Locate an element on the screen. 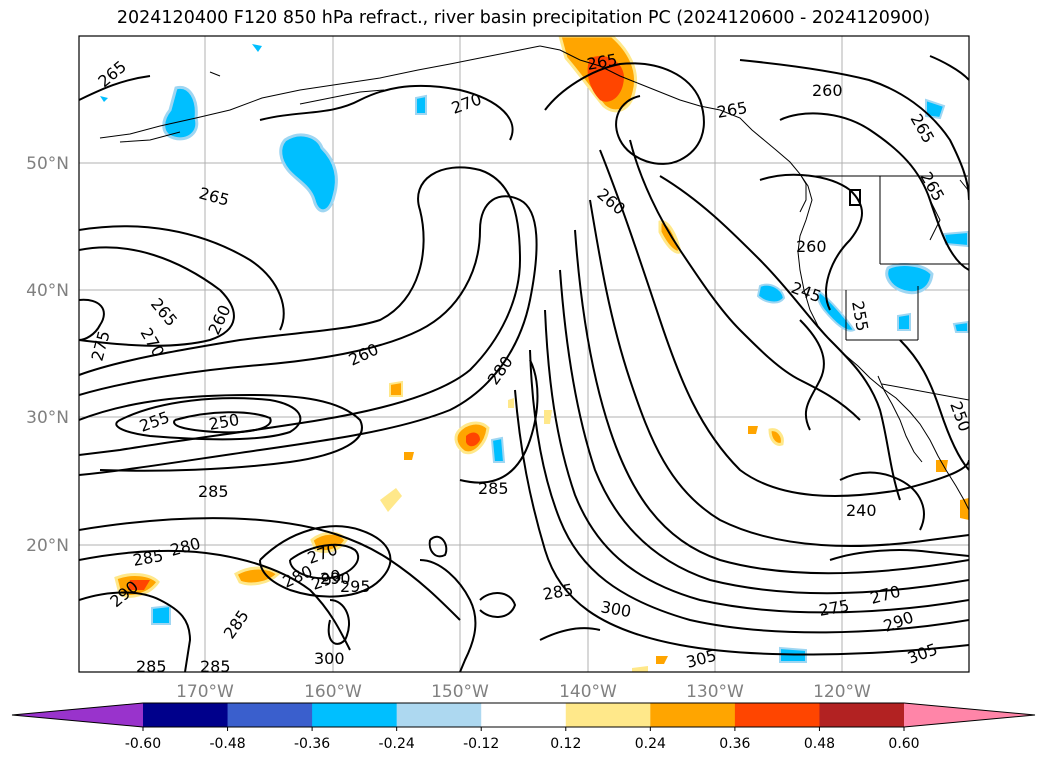 The image size is (1047, 765). colorbar-tick-label: 0.60 is located at coordinates (903, 744).